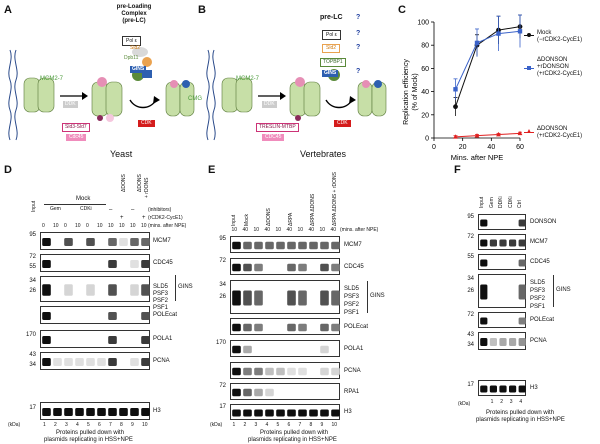 This screenshot has height=444, width=600. I want to click on mw-marker: 55, so click(32, 267).